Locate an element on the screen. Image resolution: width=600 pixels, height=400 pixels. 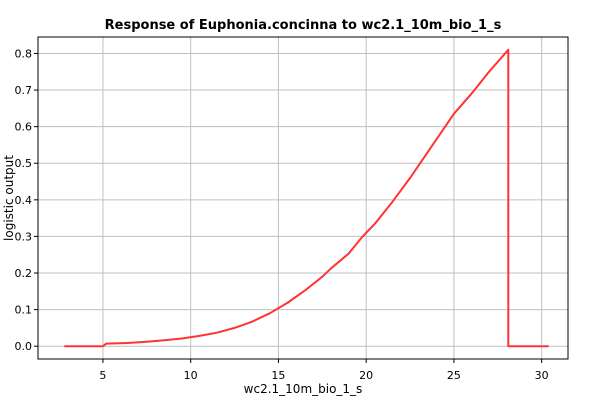
y-tick-label: 0.6 is located at coordinates (24, 127).